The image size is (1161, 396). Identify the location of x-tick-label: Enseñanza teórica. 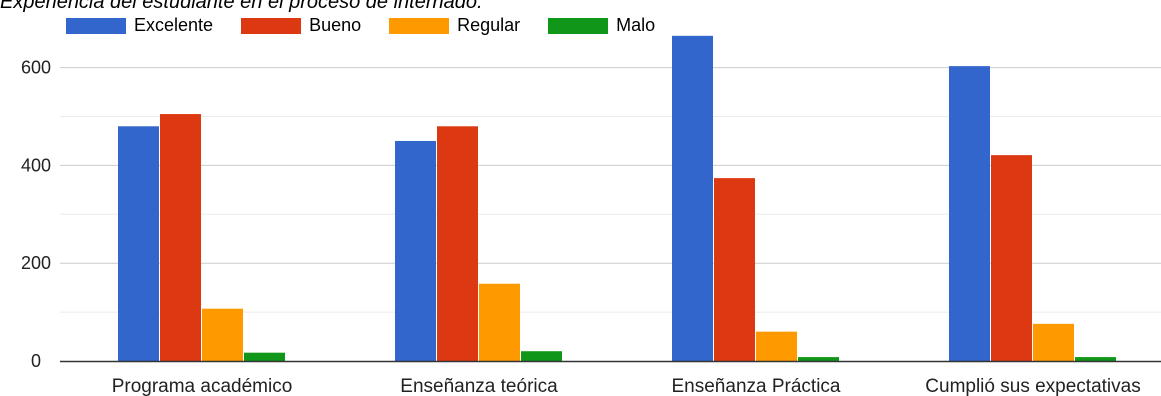
(479, 386).